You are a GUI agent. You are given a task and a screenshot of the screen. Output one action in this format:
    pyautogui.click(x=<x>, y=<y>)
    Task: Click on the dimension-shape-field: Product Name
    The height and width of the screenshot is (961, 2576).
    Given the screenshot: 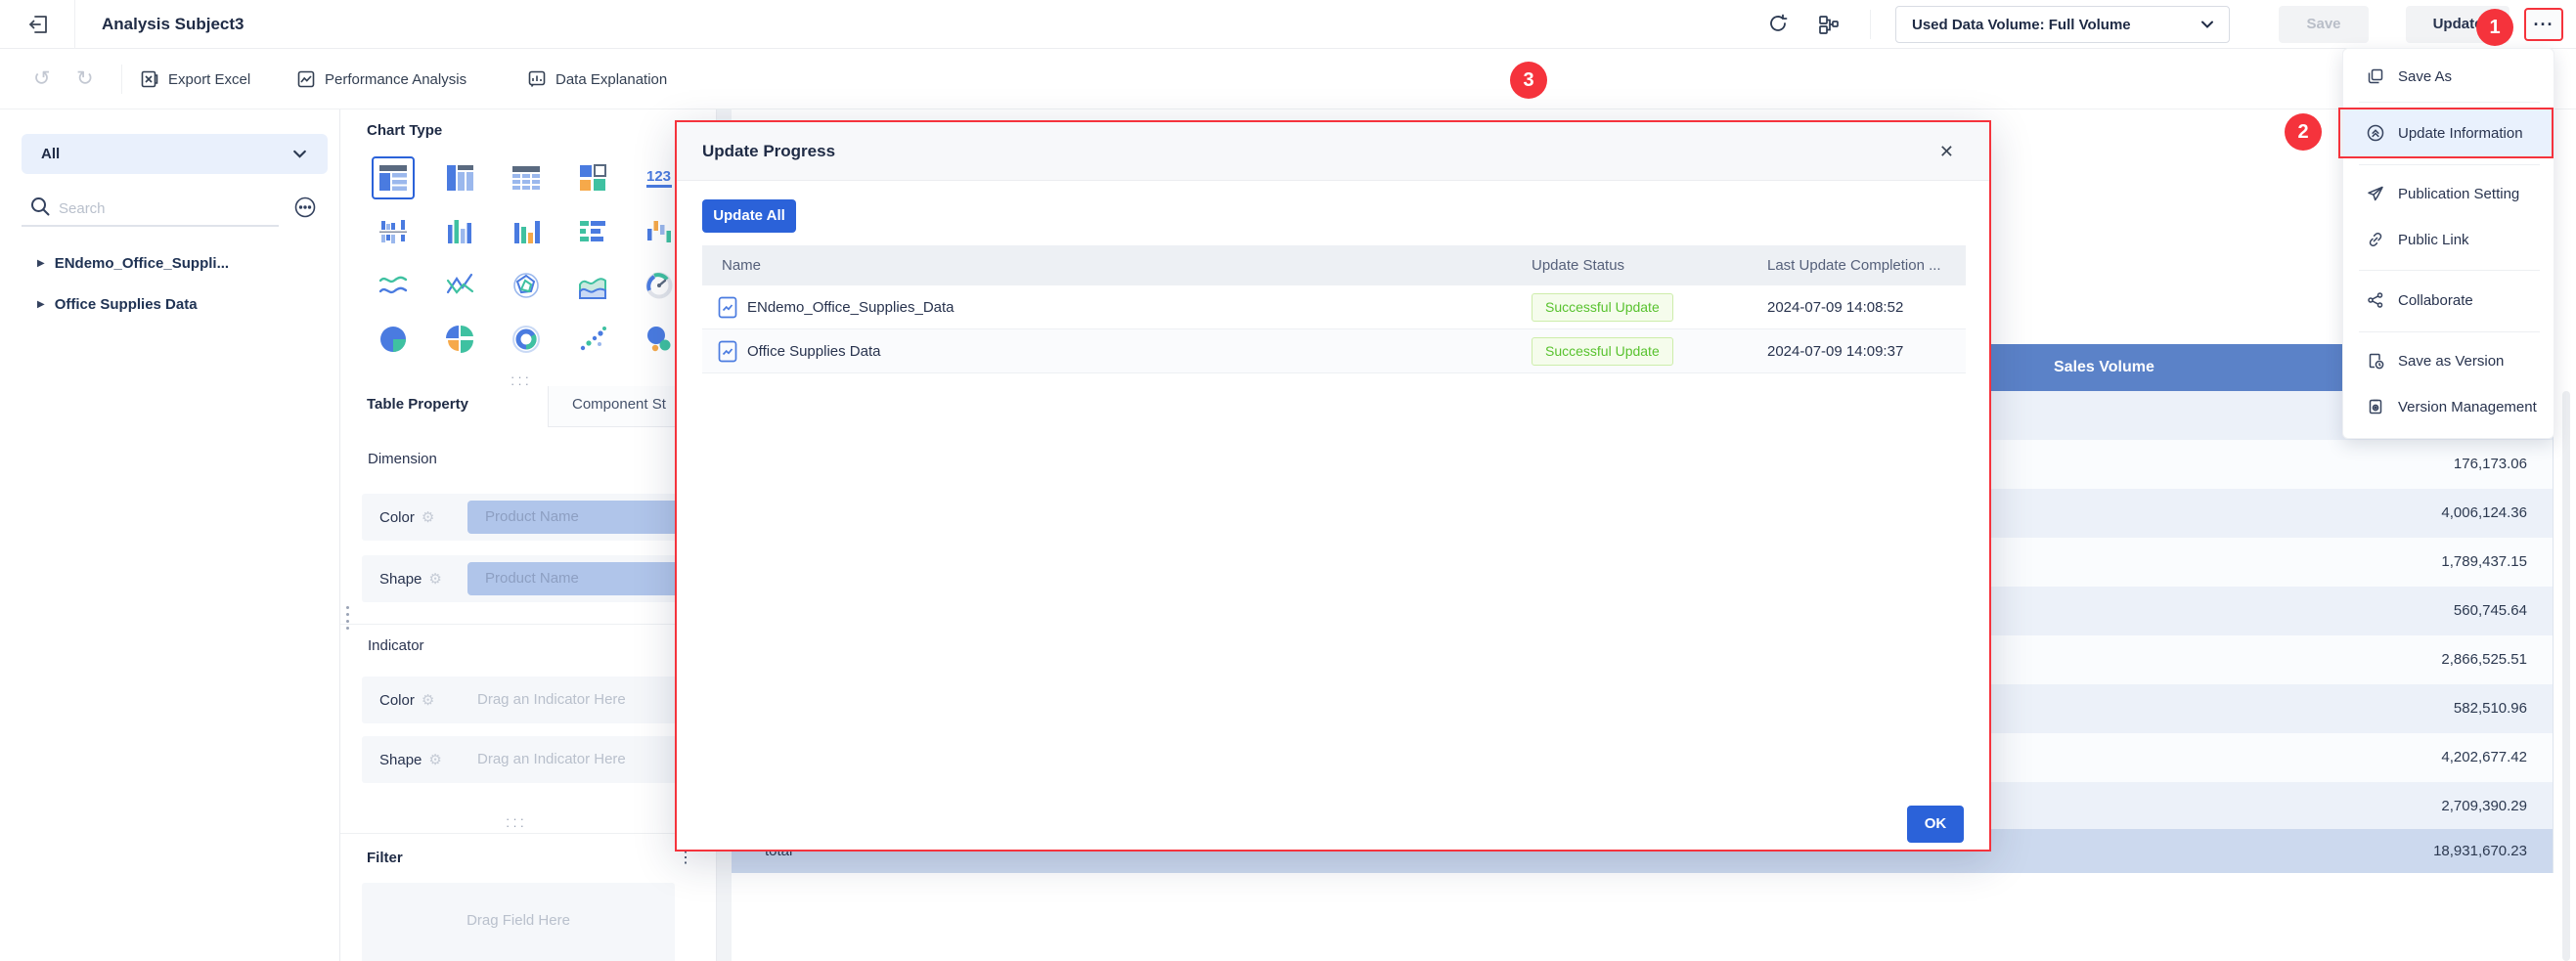 What is the action you would take?
    pyautogui.click(x=579, y=578)
    